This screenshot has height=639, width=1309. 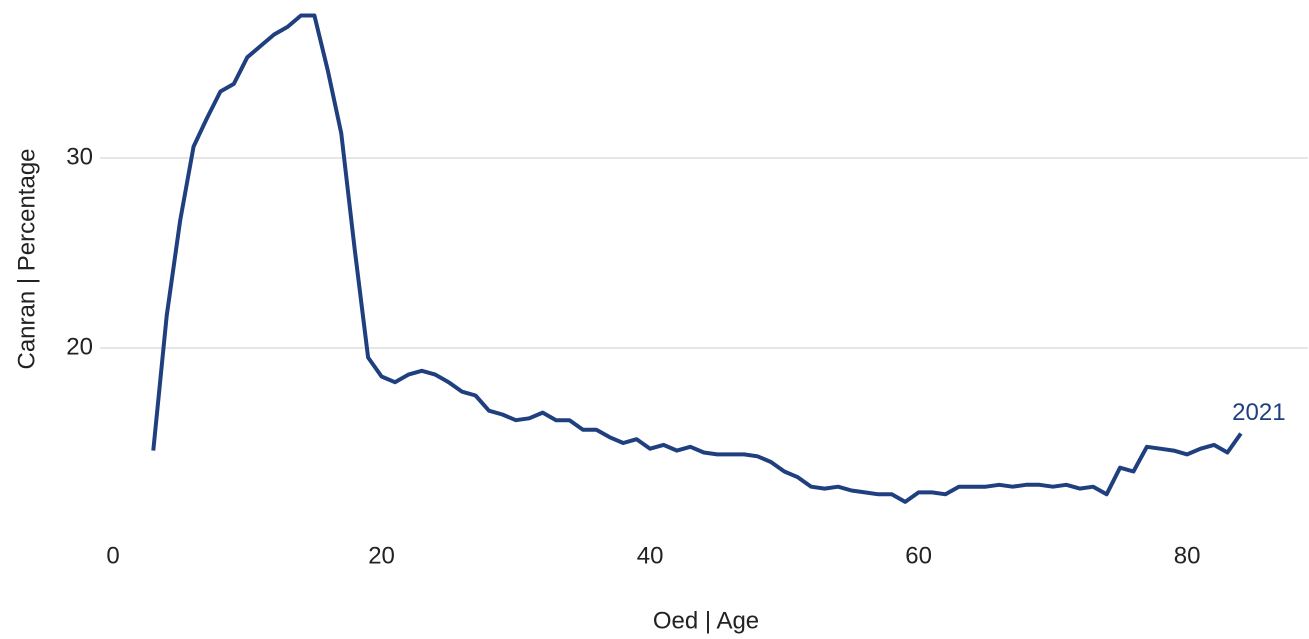 I want to click on y-tick-label: 30, so click(x=79, y=156).